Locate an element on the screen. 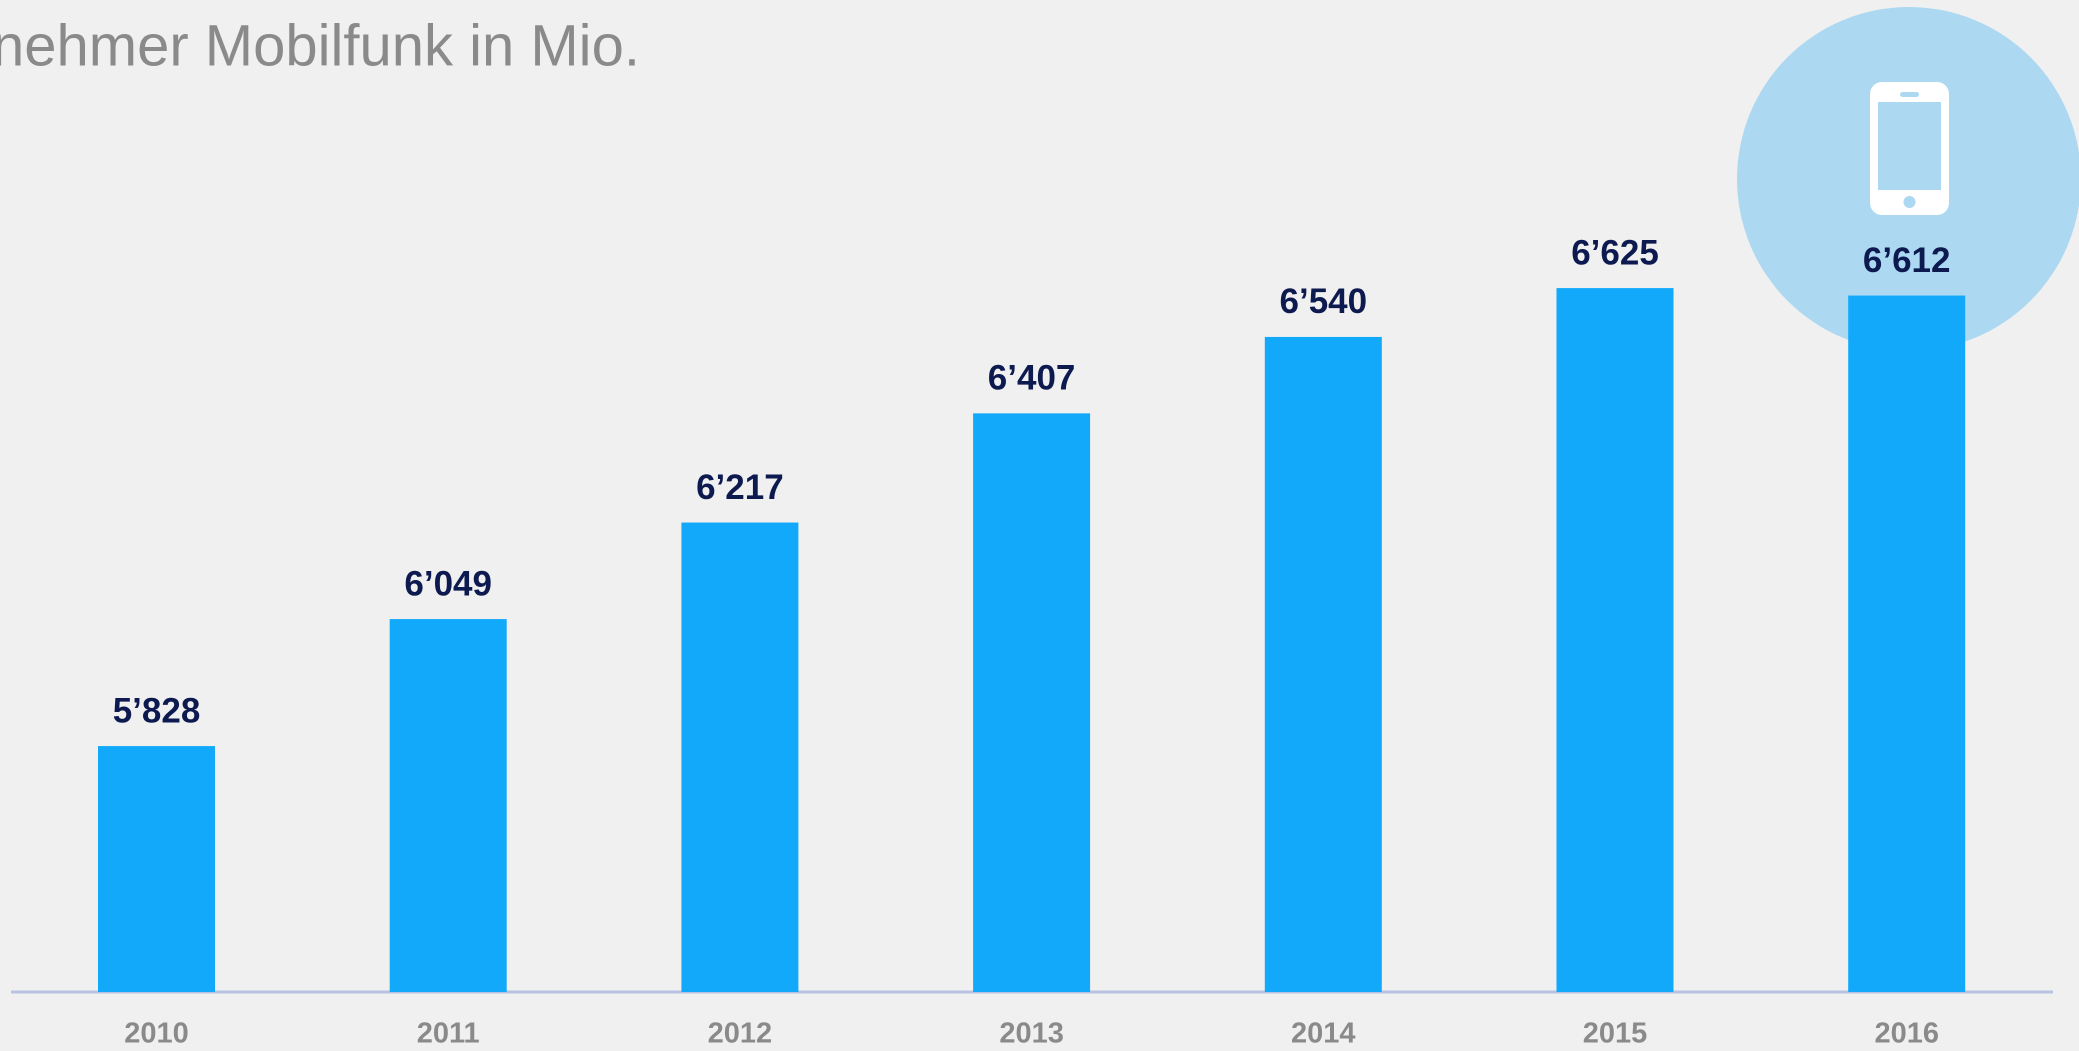 This screenshot has height=1051, width=2079. x-tick-label: 2016 is located at coordinates (1906, 1034).